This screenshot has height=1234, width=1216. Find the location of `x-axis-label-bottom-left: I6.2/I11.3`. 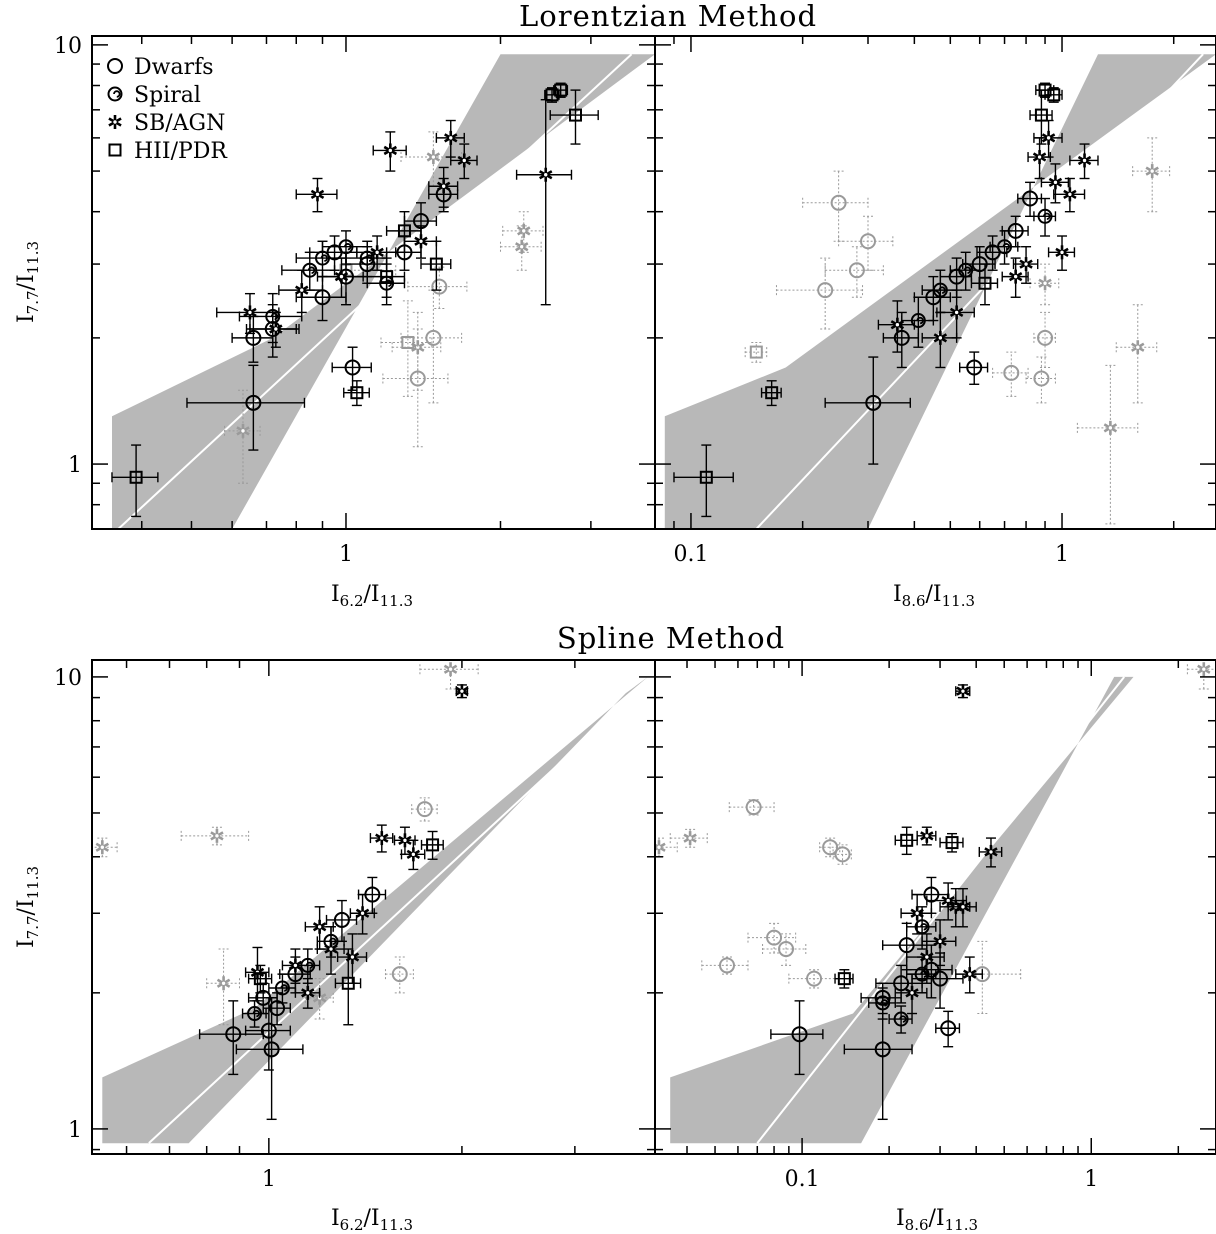

x-axis-label-bottom-left: I6.2/I11.3 is located at coordinates (372, 1220).